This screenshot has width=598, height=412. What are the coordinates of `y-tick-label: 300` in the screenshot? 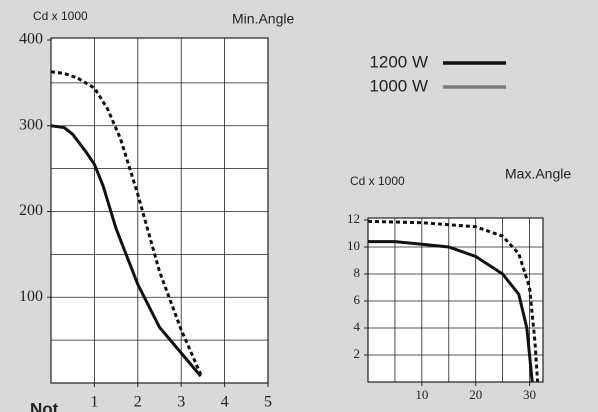 It's located at (31, 124).